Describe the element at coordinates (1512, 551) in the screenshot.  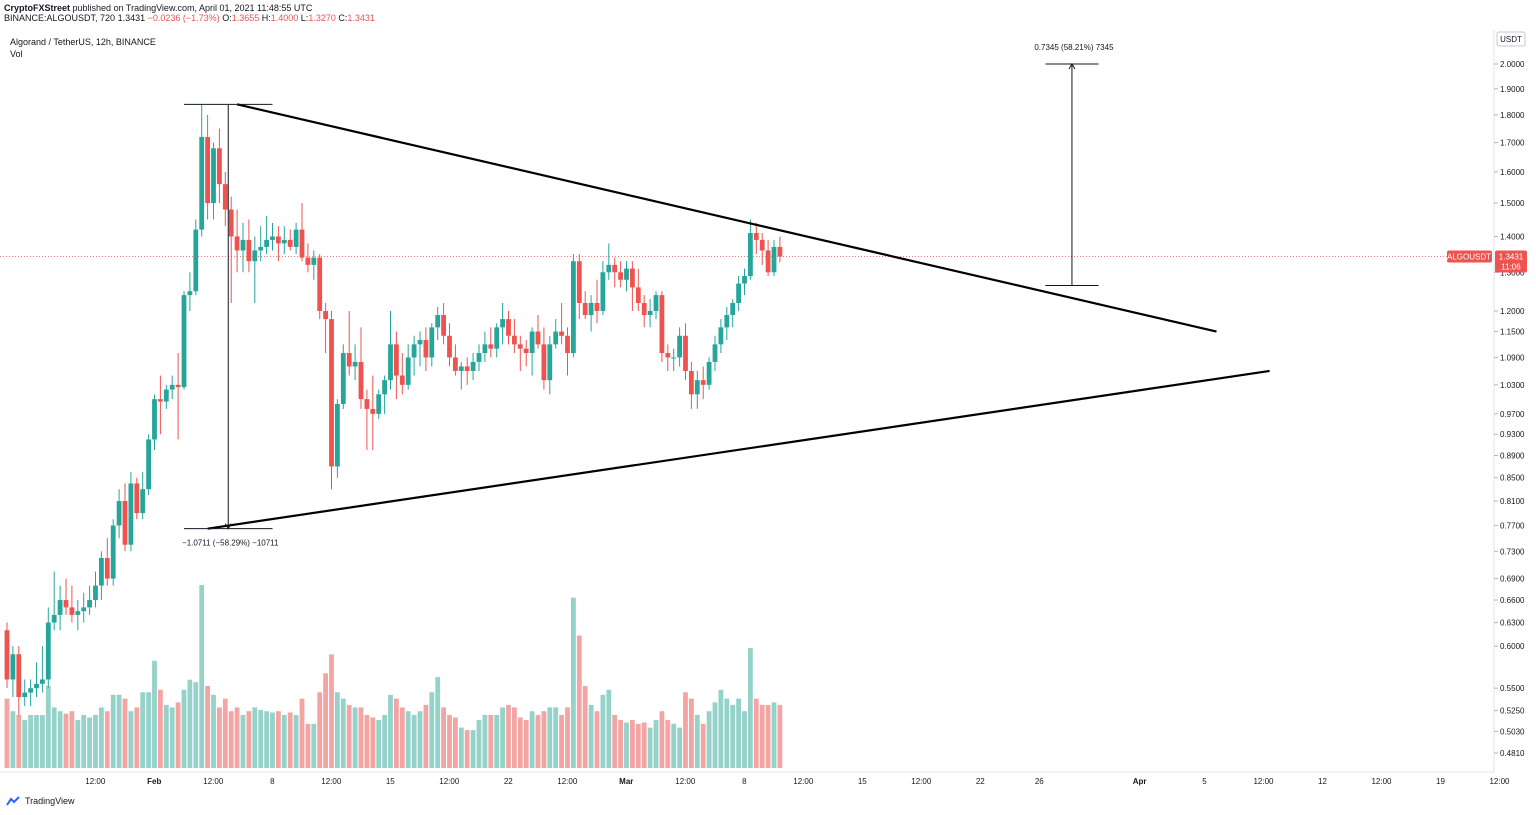
I see `price-tick-label: 0.7300` at that location.